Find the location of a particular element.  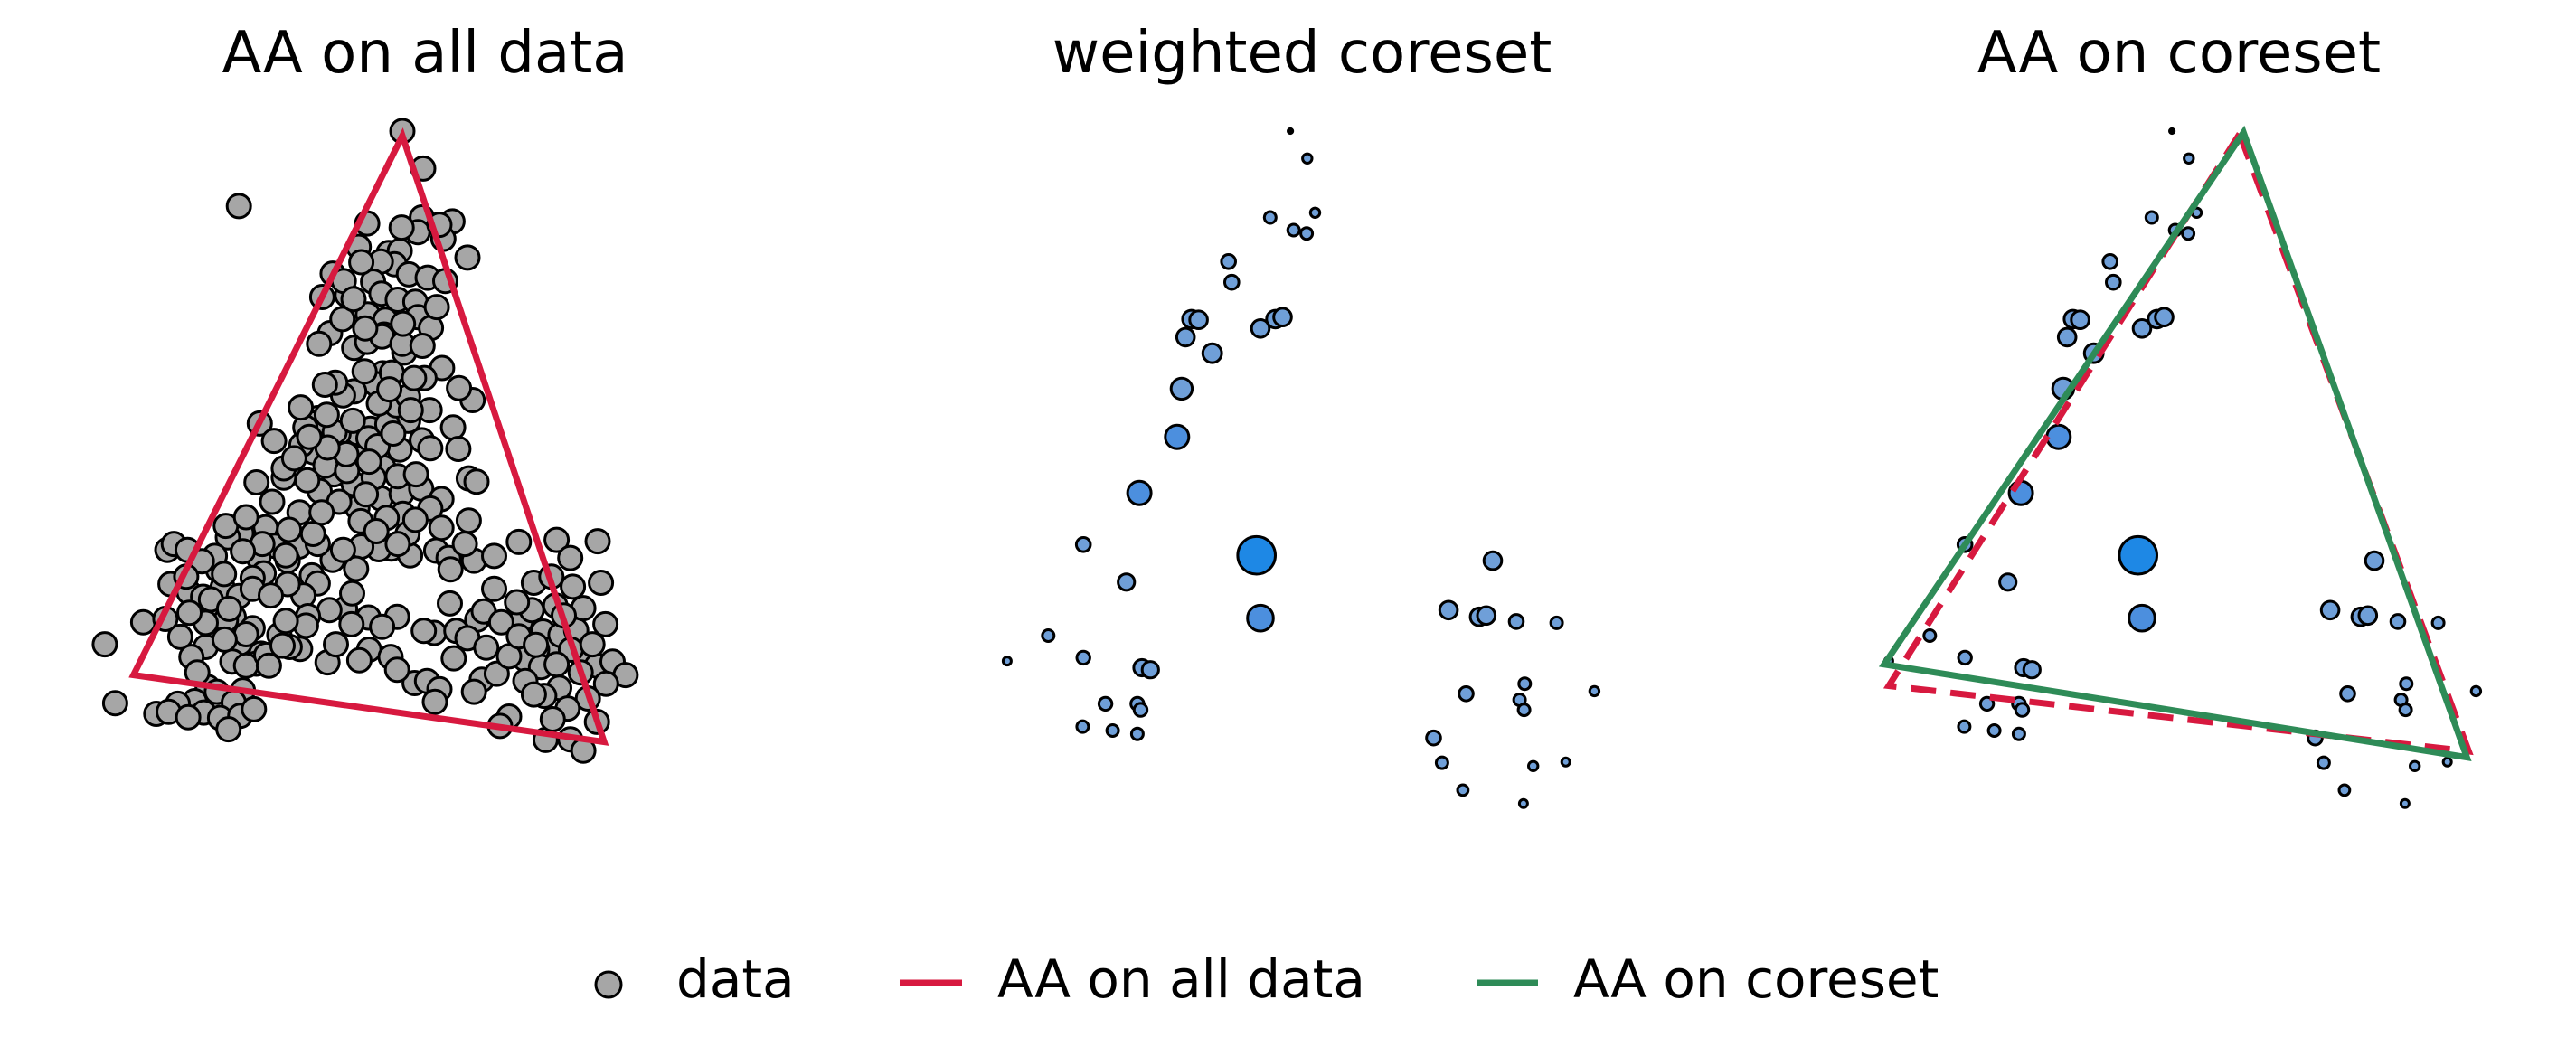

panel-1-data-points is located at coordinates (365, 441).